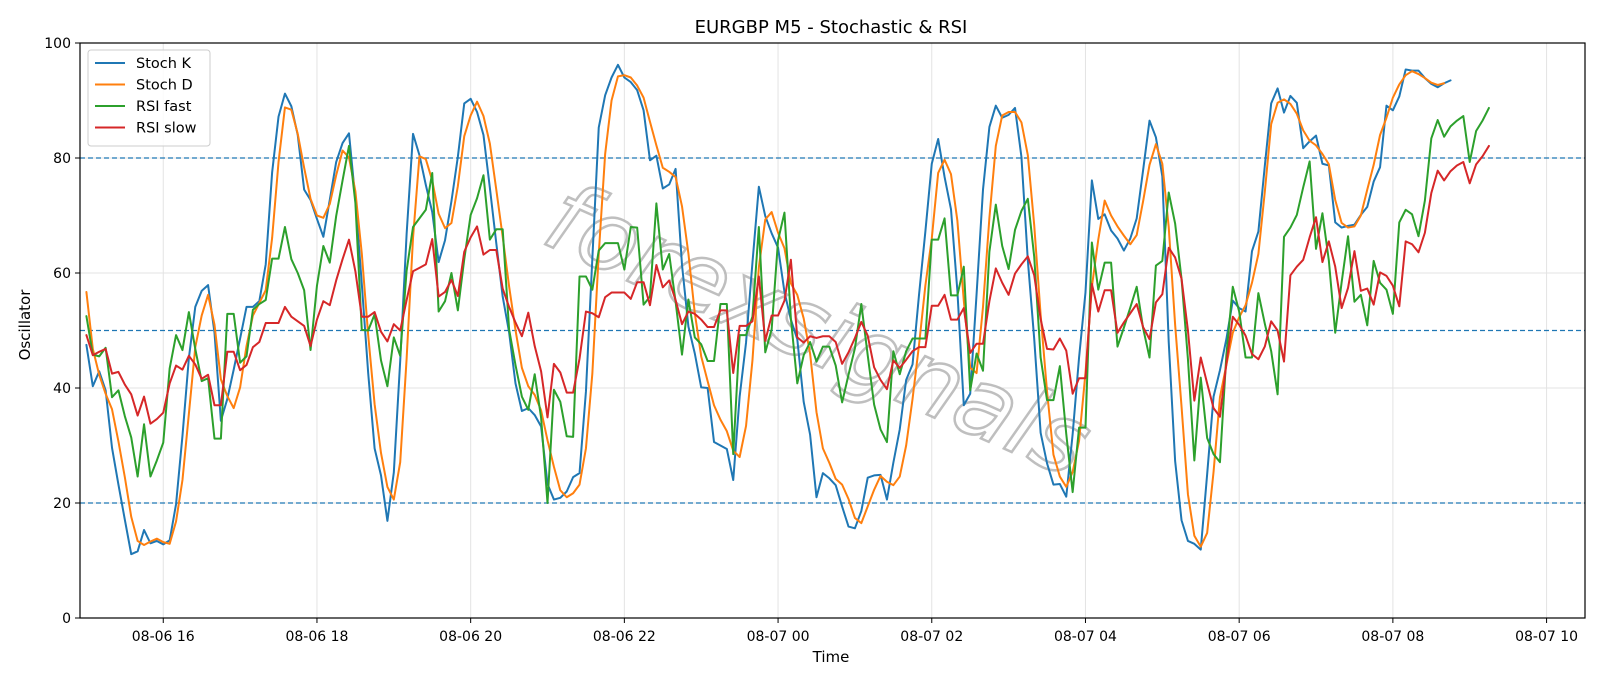  I want to click on y-axis-label: Oscillator, so click(25, 325).